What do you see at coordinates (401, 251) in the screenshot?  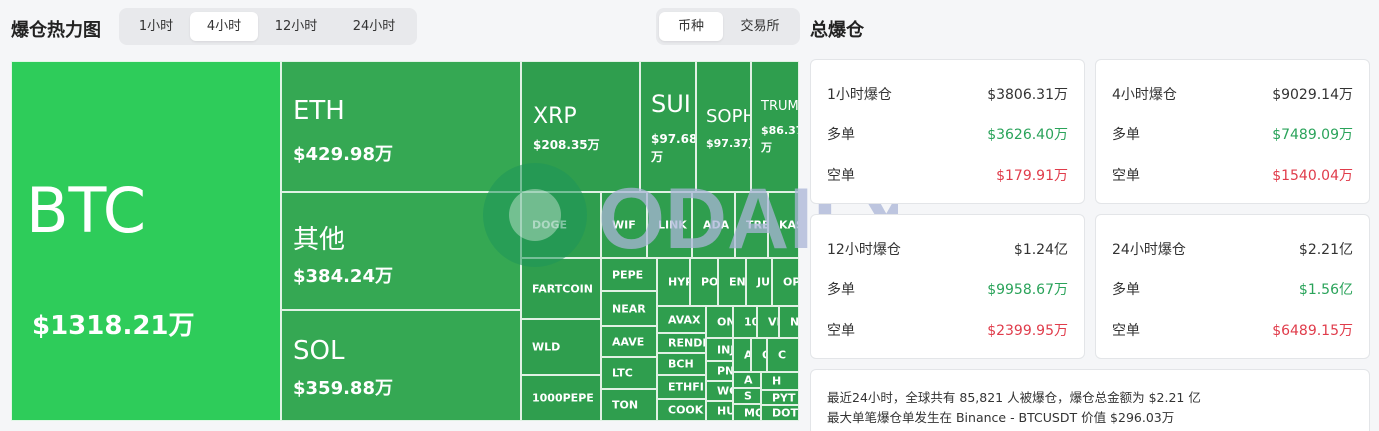 I see `tile-others: 其他 $384.24万` at bounding box center [401, 251].